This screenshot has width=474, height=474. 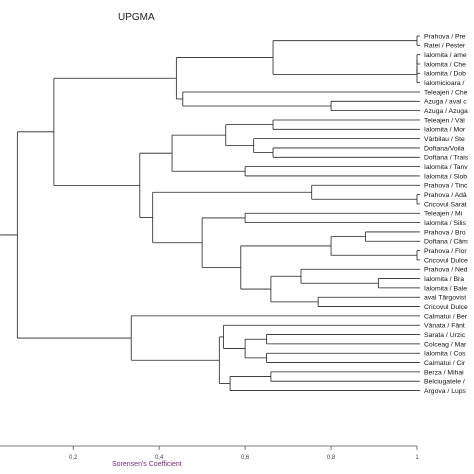 What do you see at coordinates (446, 270) in the screenshot?
I see `leaf-label: Prahova / Ned` at bounding box center [446, 270].